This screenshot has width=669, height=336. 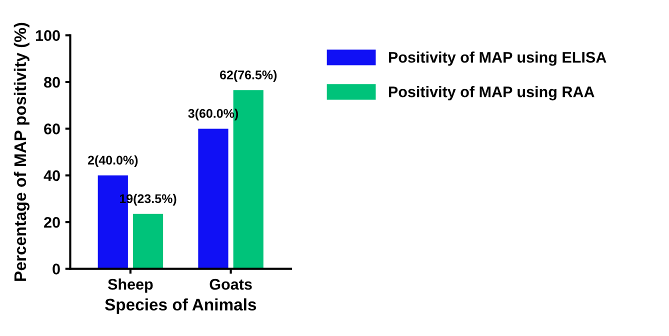 I want to click on legend-label: Positivity of MAP using ELISA, so click(x=497, y=59).